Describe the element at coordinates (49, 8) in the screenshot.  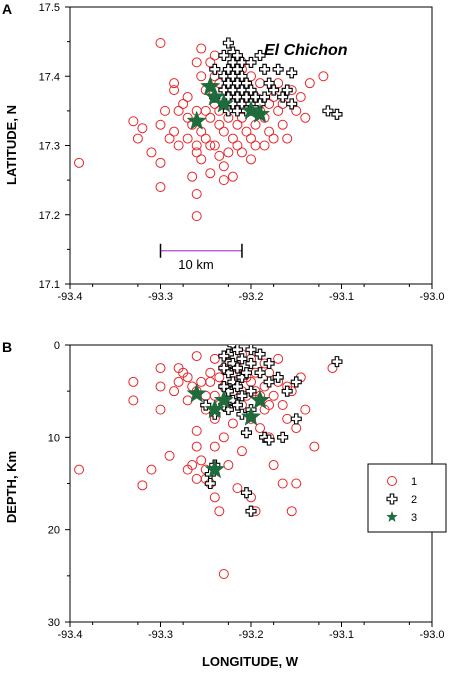
I see `a-y-tick-label: 17.5` at that location.